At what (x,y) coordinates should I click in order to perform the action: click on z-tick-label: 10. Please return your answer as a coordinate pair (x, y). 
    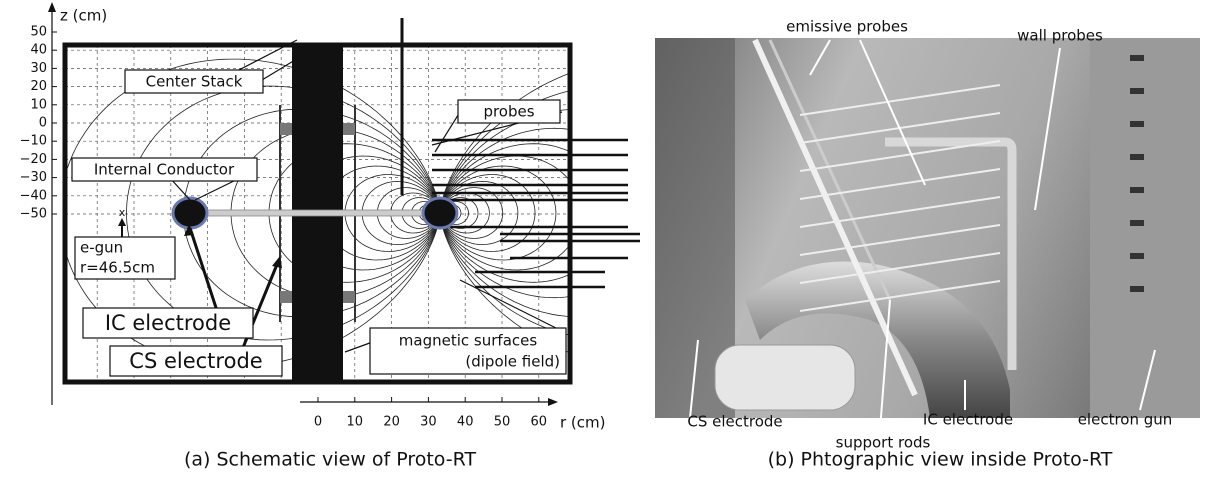
    Looking at the image, I should click on (38, 104).